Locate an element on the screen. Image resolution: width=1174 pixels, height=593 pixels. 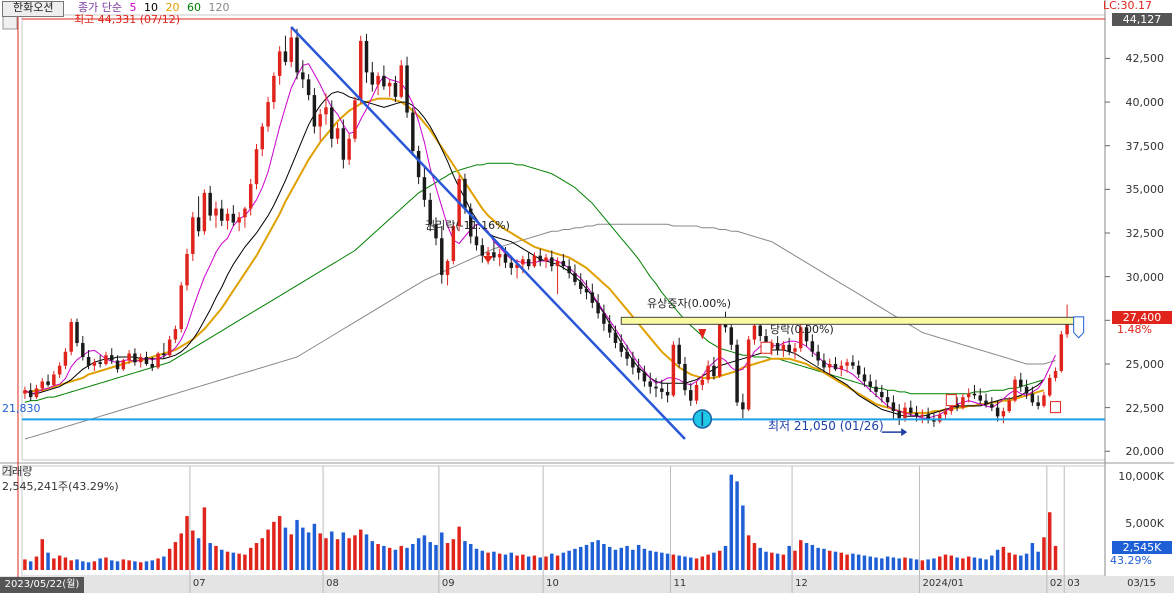
x-axis-month-label: 09 is located at coordinates (448, 583).